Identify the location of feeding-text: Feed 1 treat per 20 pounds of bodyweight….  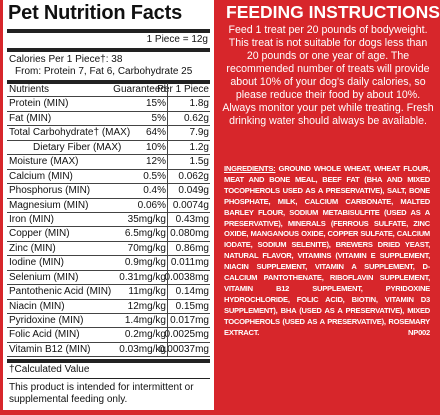
(328, 75).